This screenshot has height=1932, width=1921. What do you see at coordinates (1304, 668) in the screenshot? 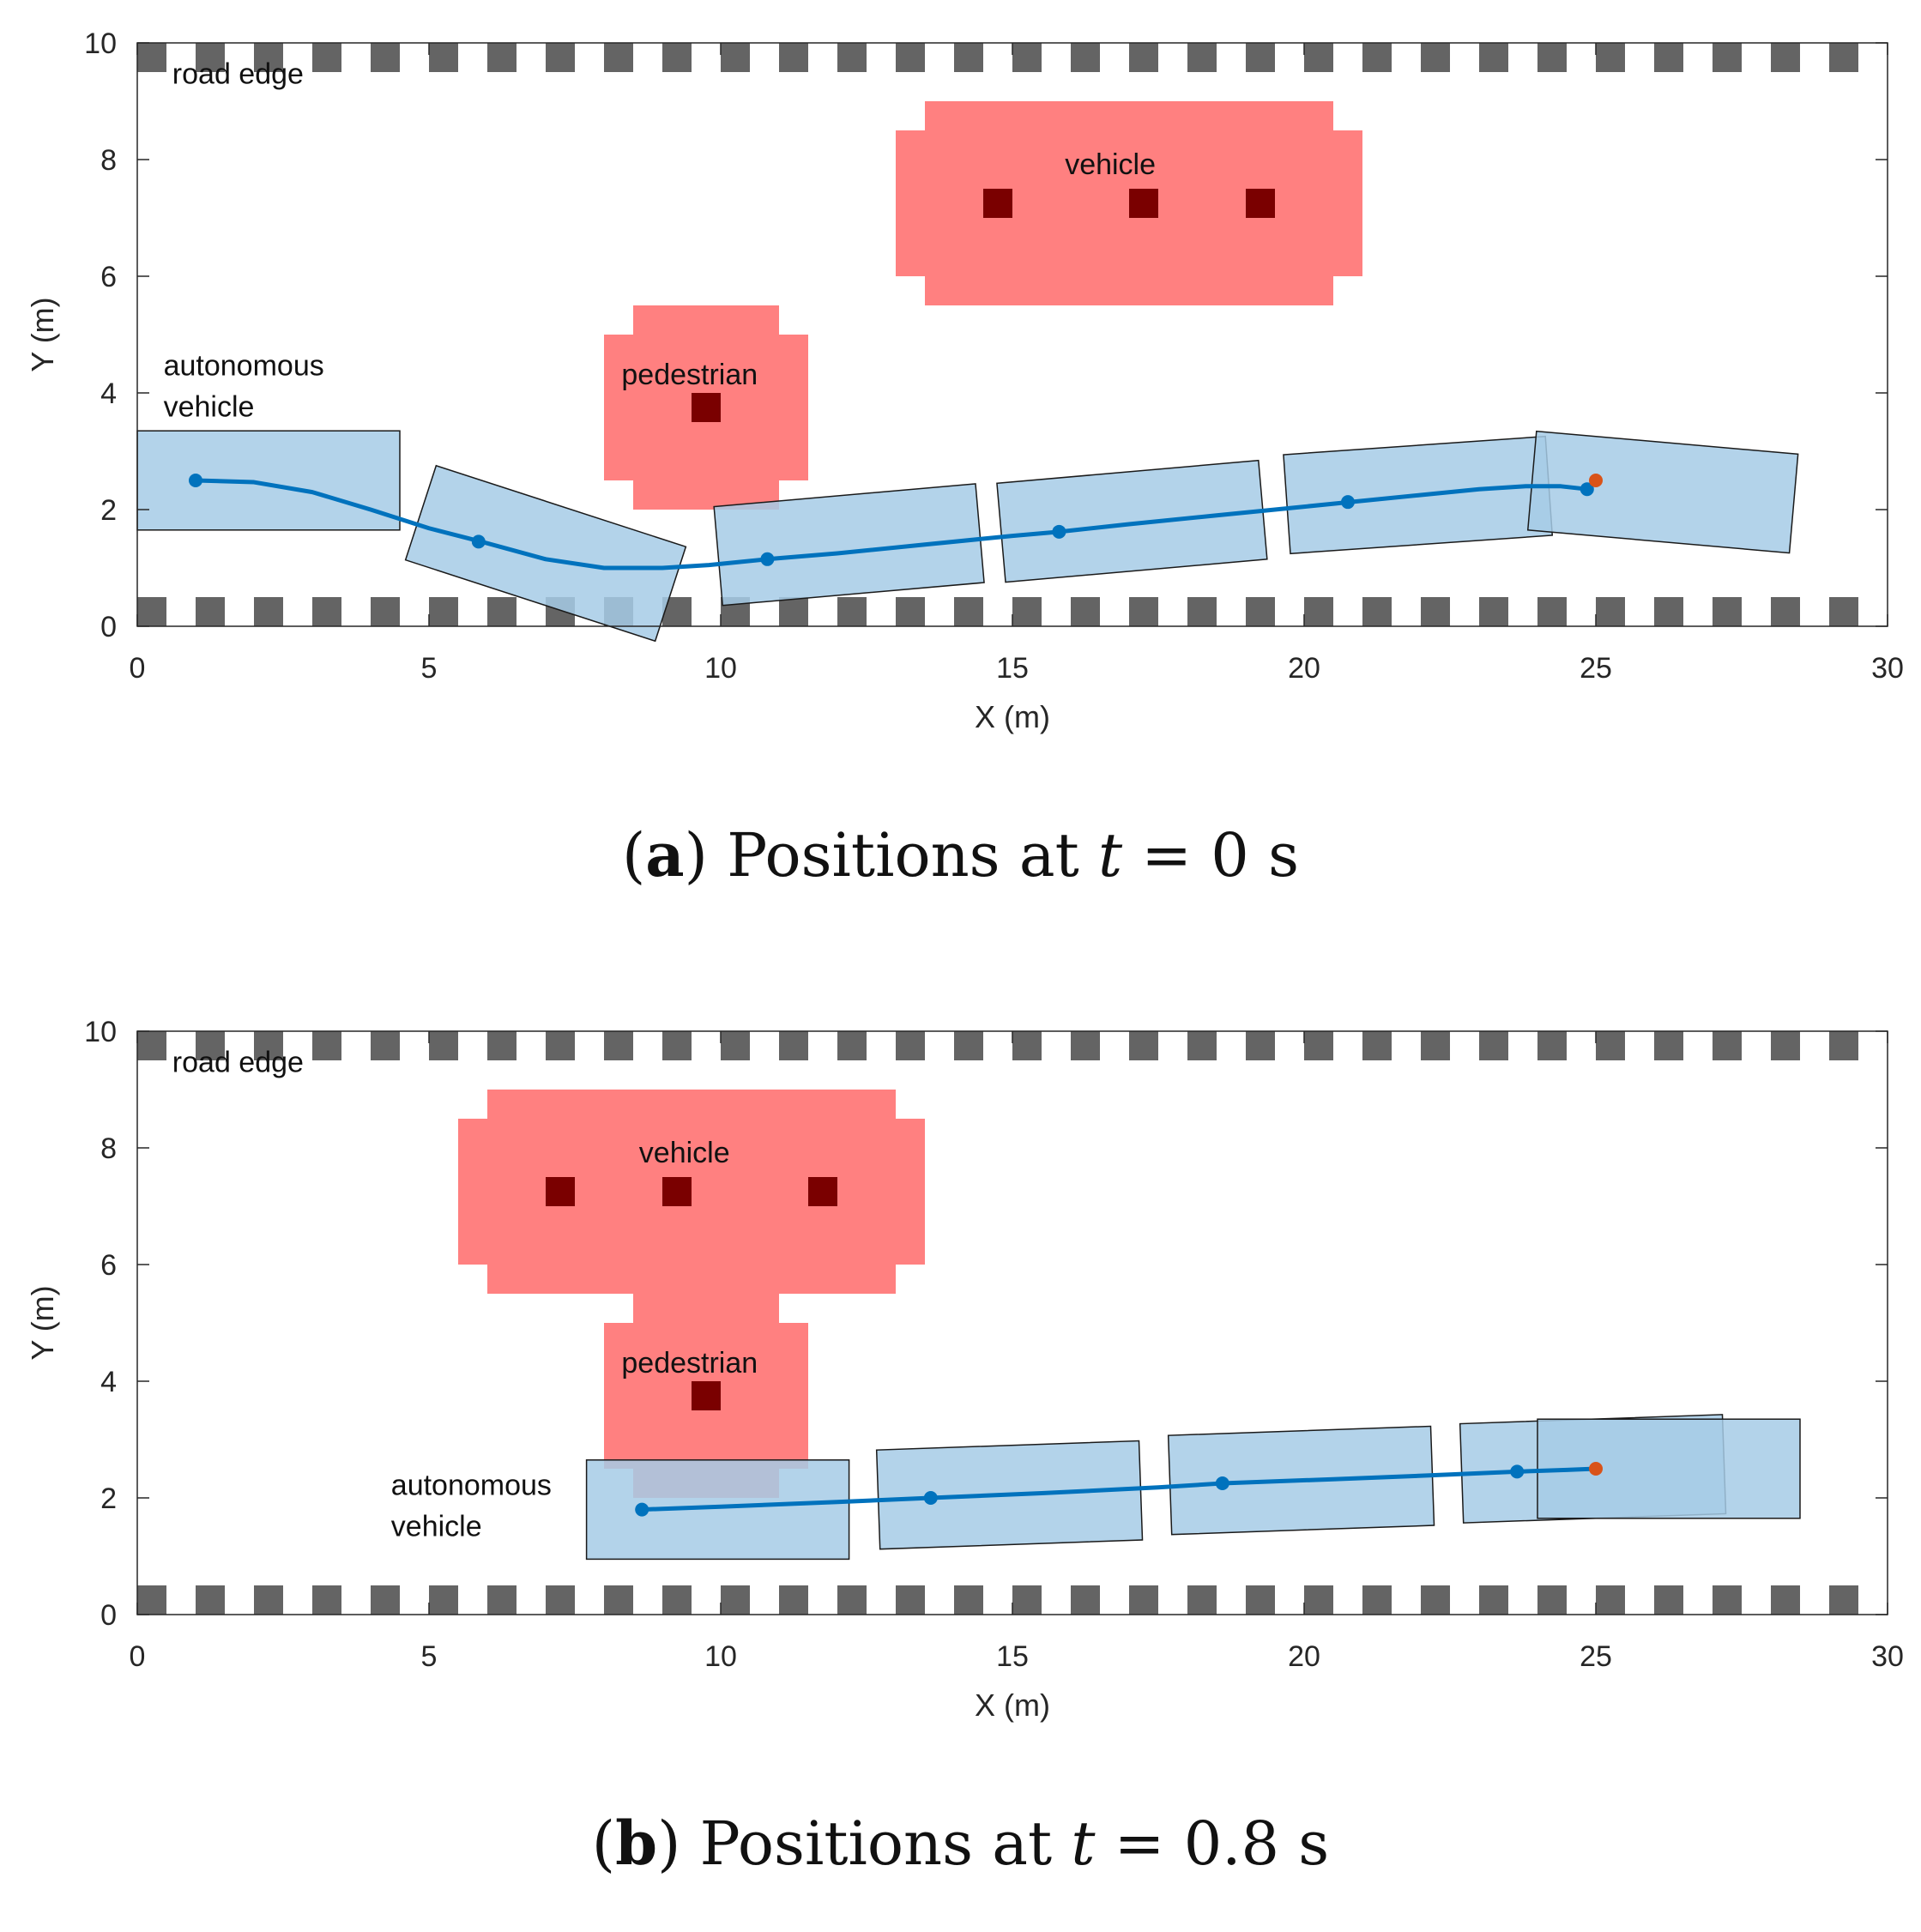
I see `x-tick-label: 20` at bounding box center [1304, 668].